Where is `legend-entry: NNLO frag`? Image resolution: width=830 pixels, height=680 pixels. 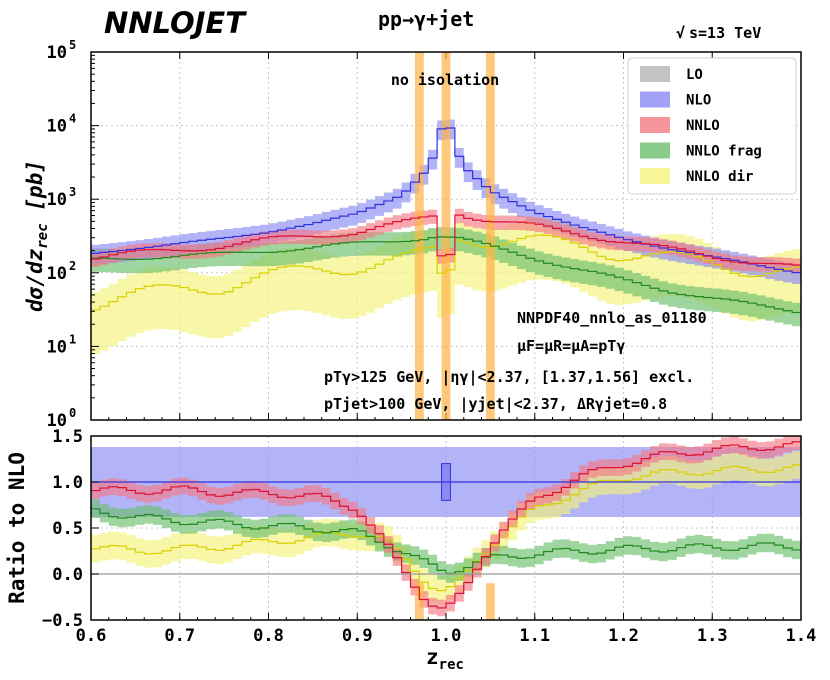
legend-entry: NNLO frag is located at coordinates (701, 151).